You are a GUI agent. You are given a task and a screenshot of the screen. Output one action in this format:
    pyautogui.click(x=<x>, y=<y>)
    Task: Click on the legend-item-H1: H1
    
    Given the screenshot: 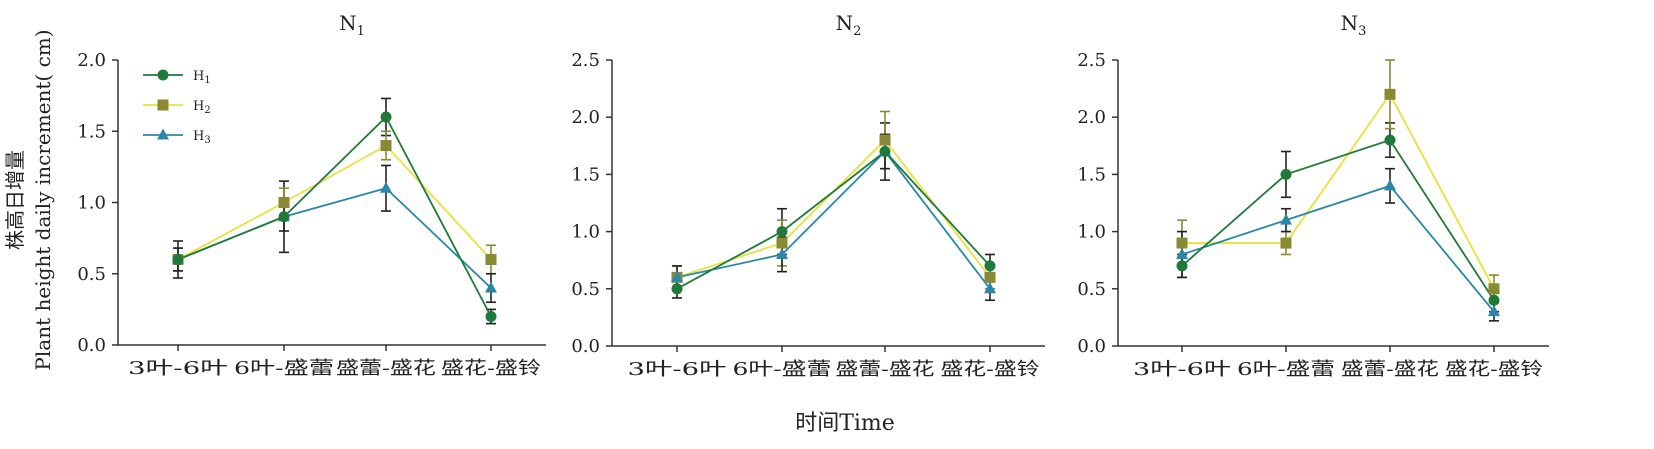 What is the action you would take?
    pyautogui.click(x=177, y=77)
    